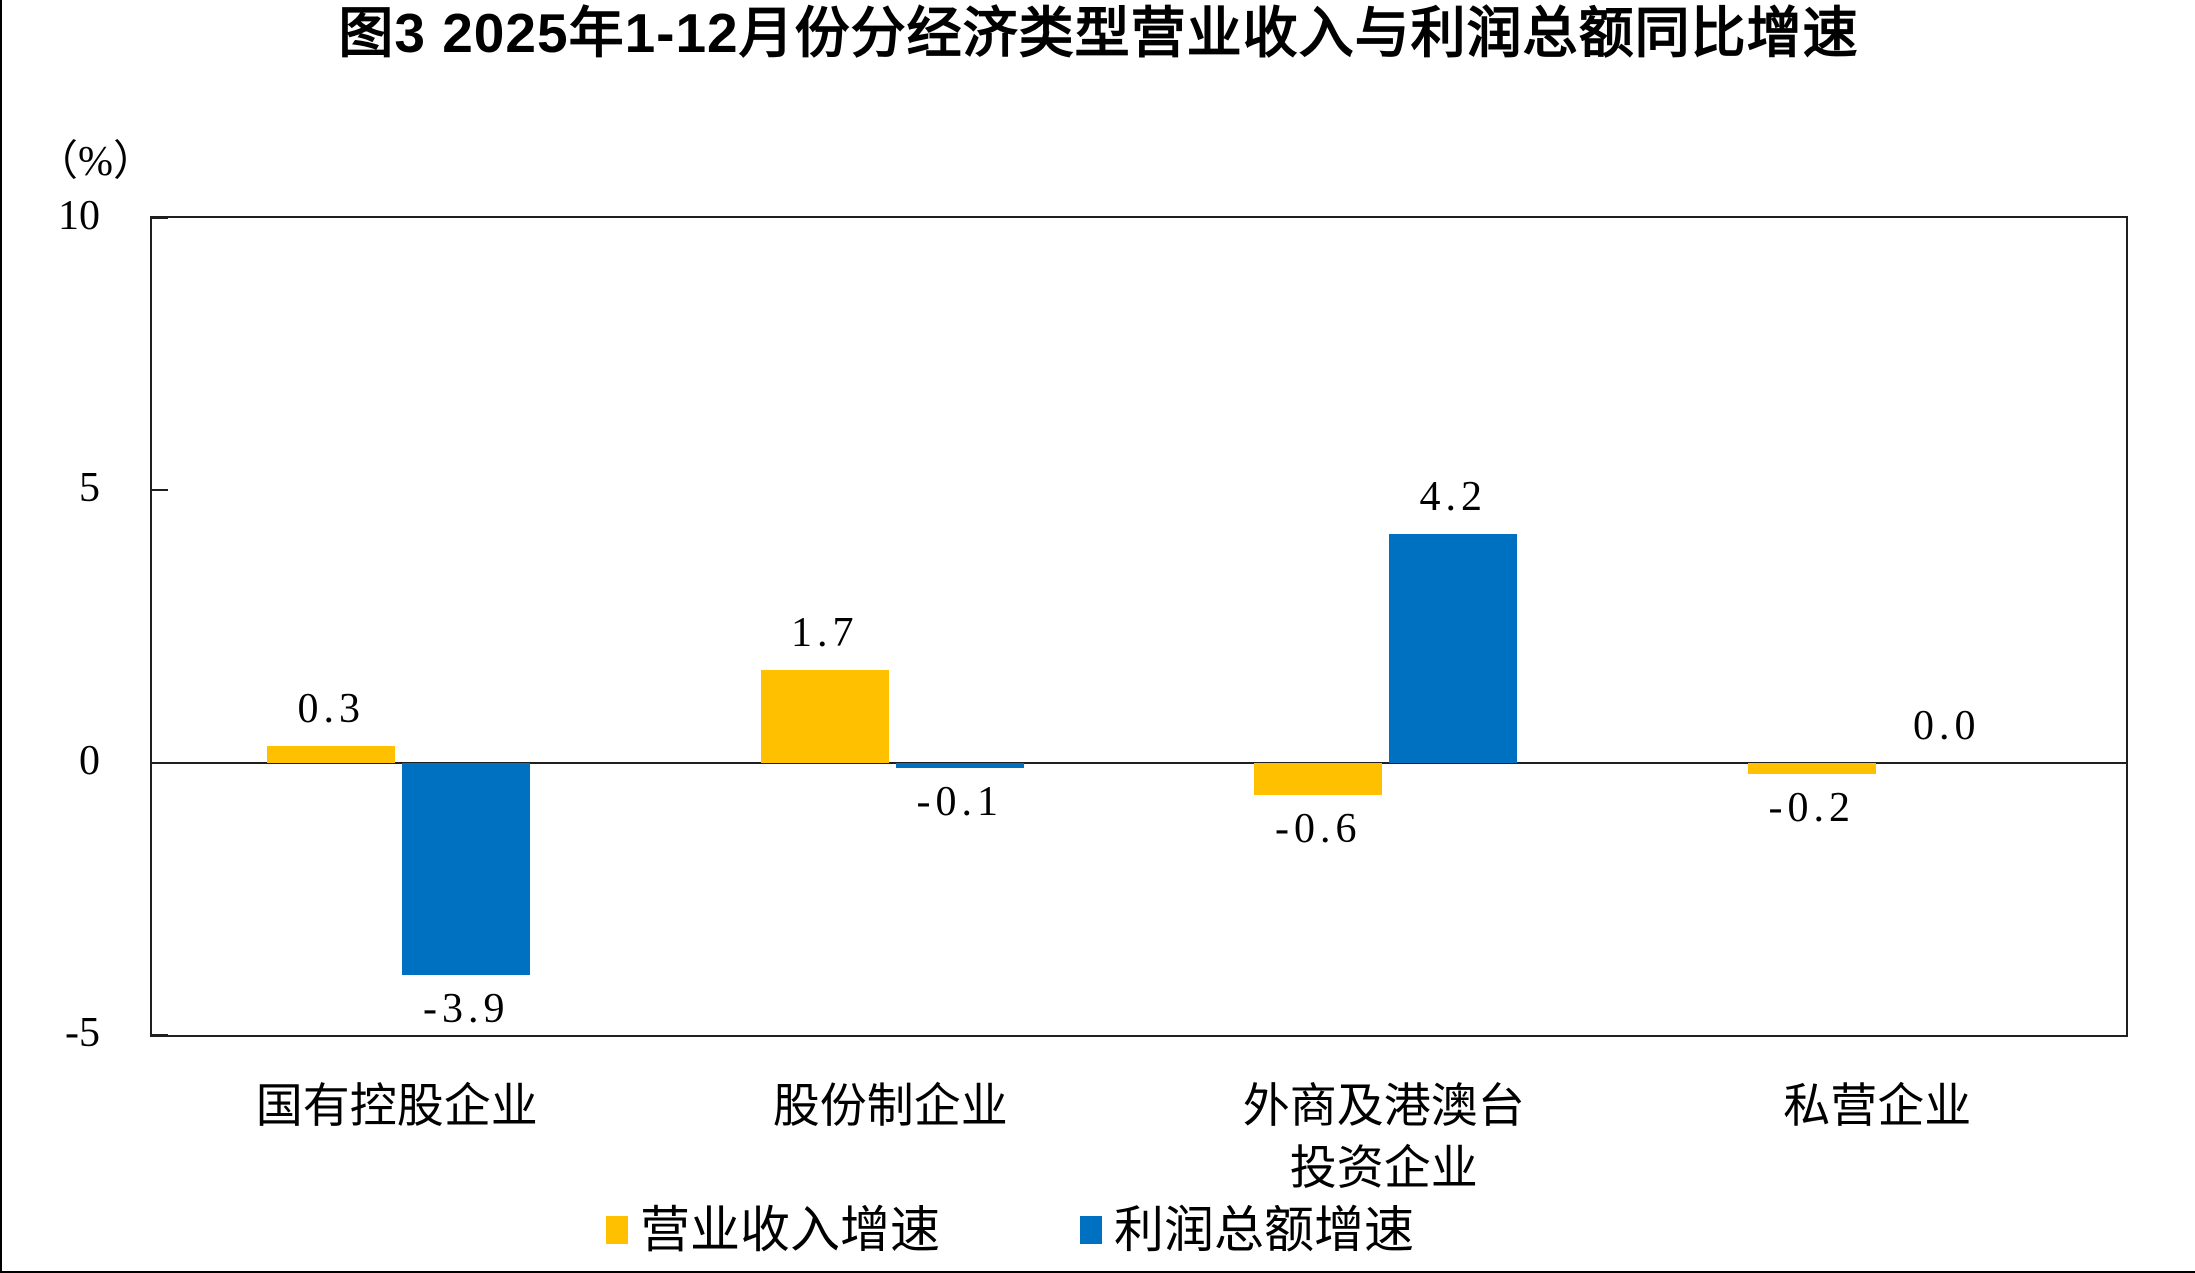 The width and height of the screenshot is (2195, 1273). I want to click on revenue-series-swatch-icon, so click(617, 1230).